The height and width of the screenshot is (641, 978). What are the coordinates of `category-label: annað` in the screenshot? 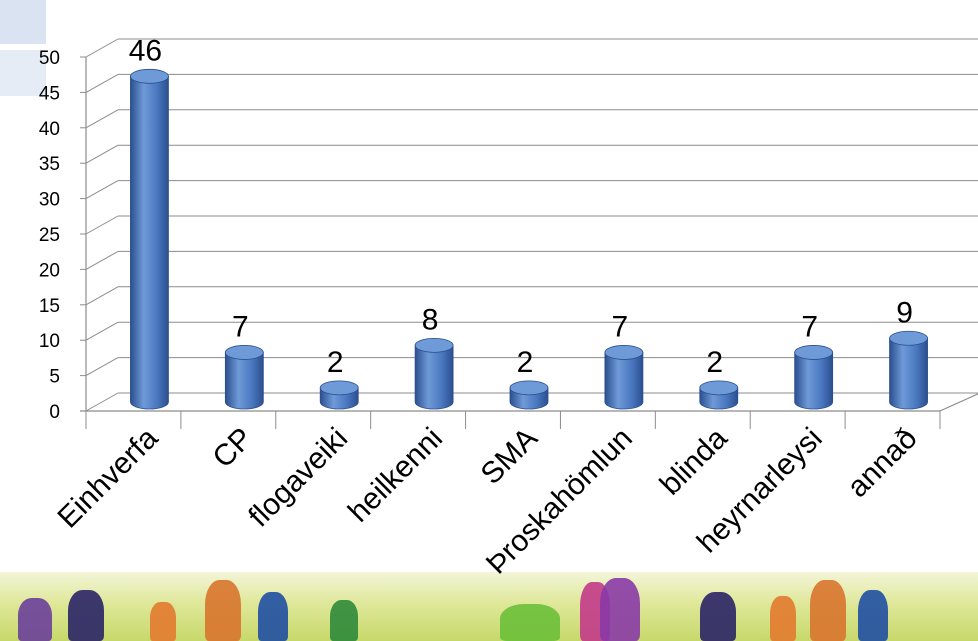 It's located at (882, 463).